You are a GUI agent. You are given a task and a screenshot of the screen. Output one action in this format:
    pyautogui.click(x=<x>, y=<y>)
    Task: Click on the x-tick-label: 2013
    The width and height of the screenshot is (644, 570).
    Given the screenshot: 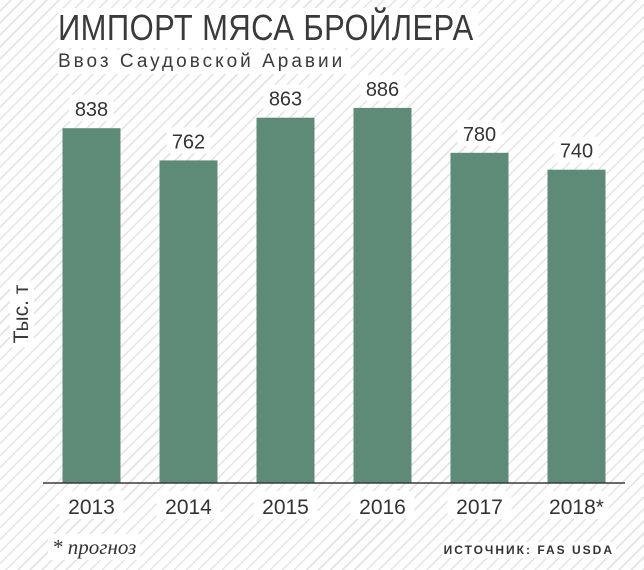 What is the action you would take?
    pyautogui.click(x=91, y=507)
    